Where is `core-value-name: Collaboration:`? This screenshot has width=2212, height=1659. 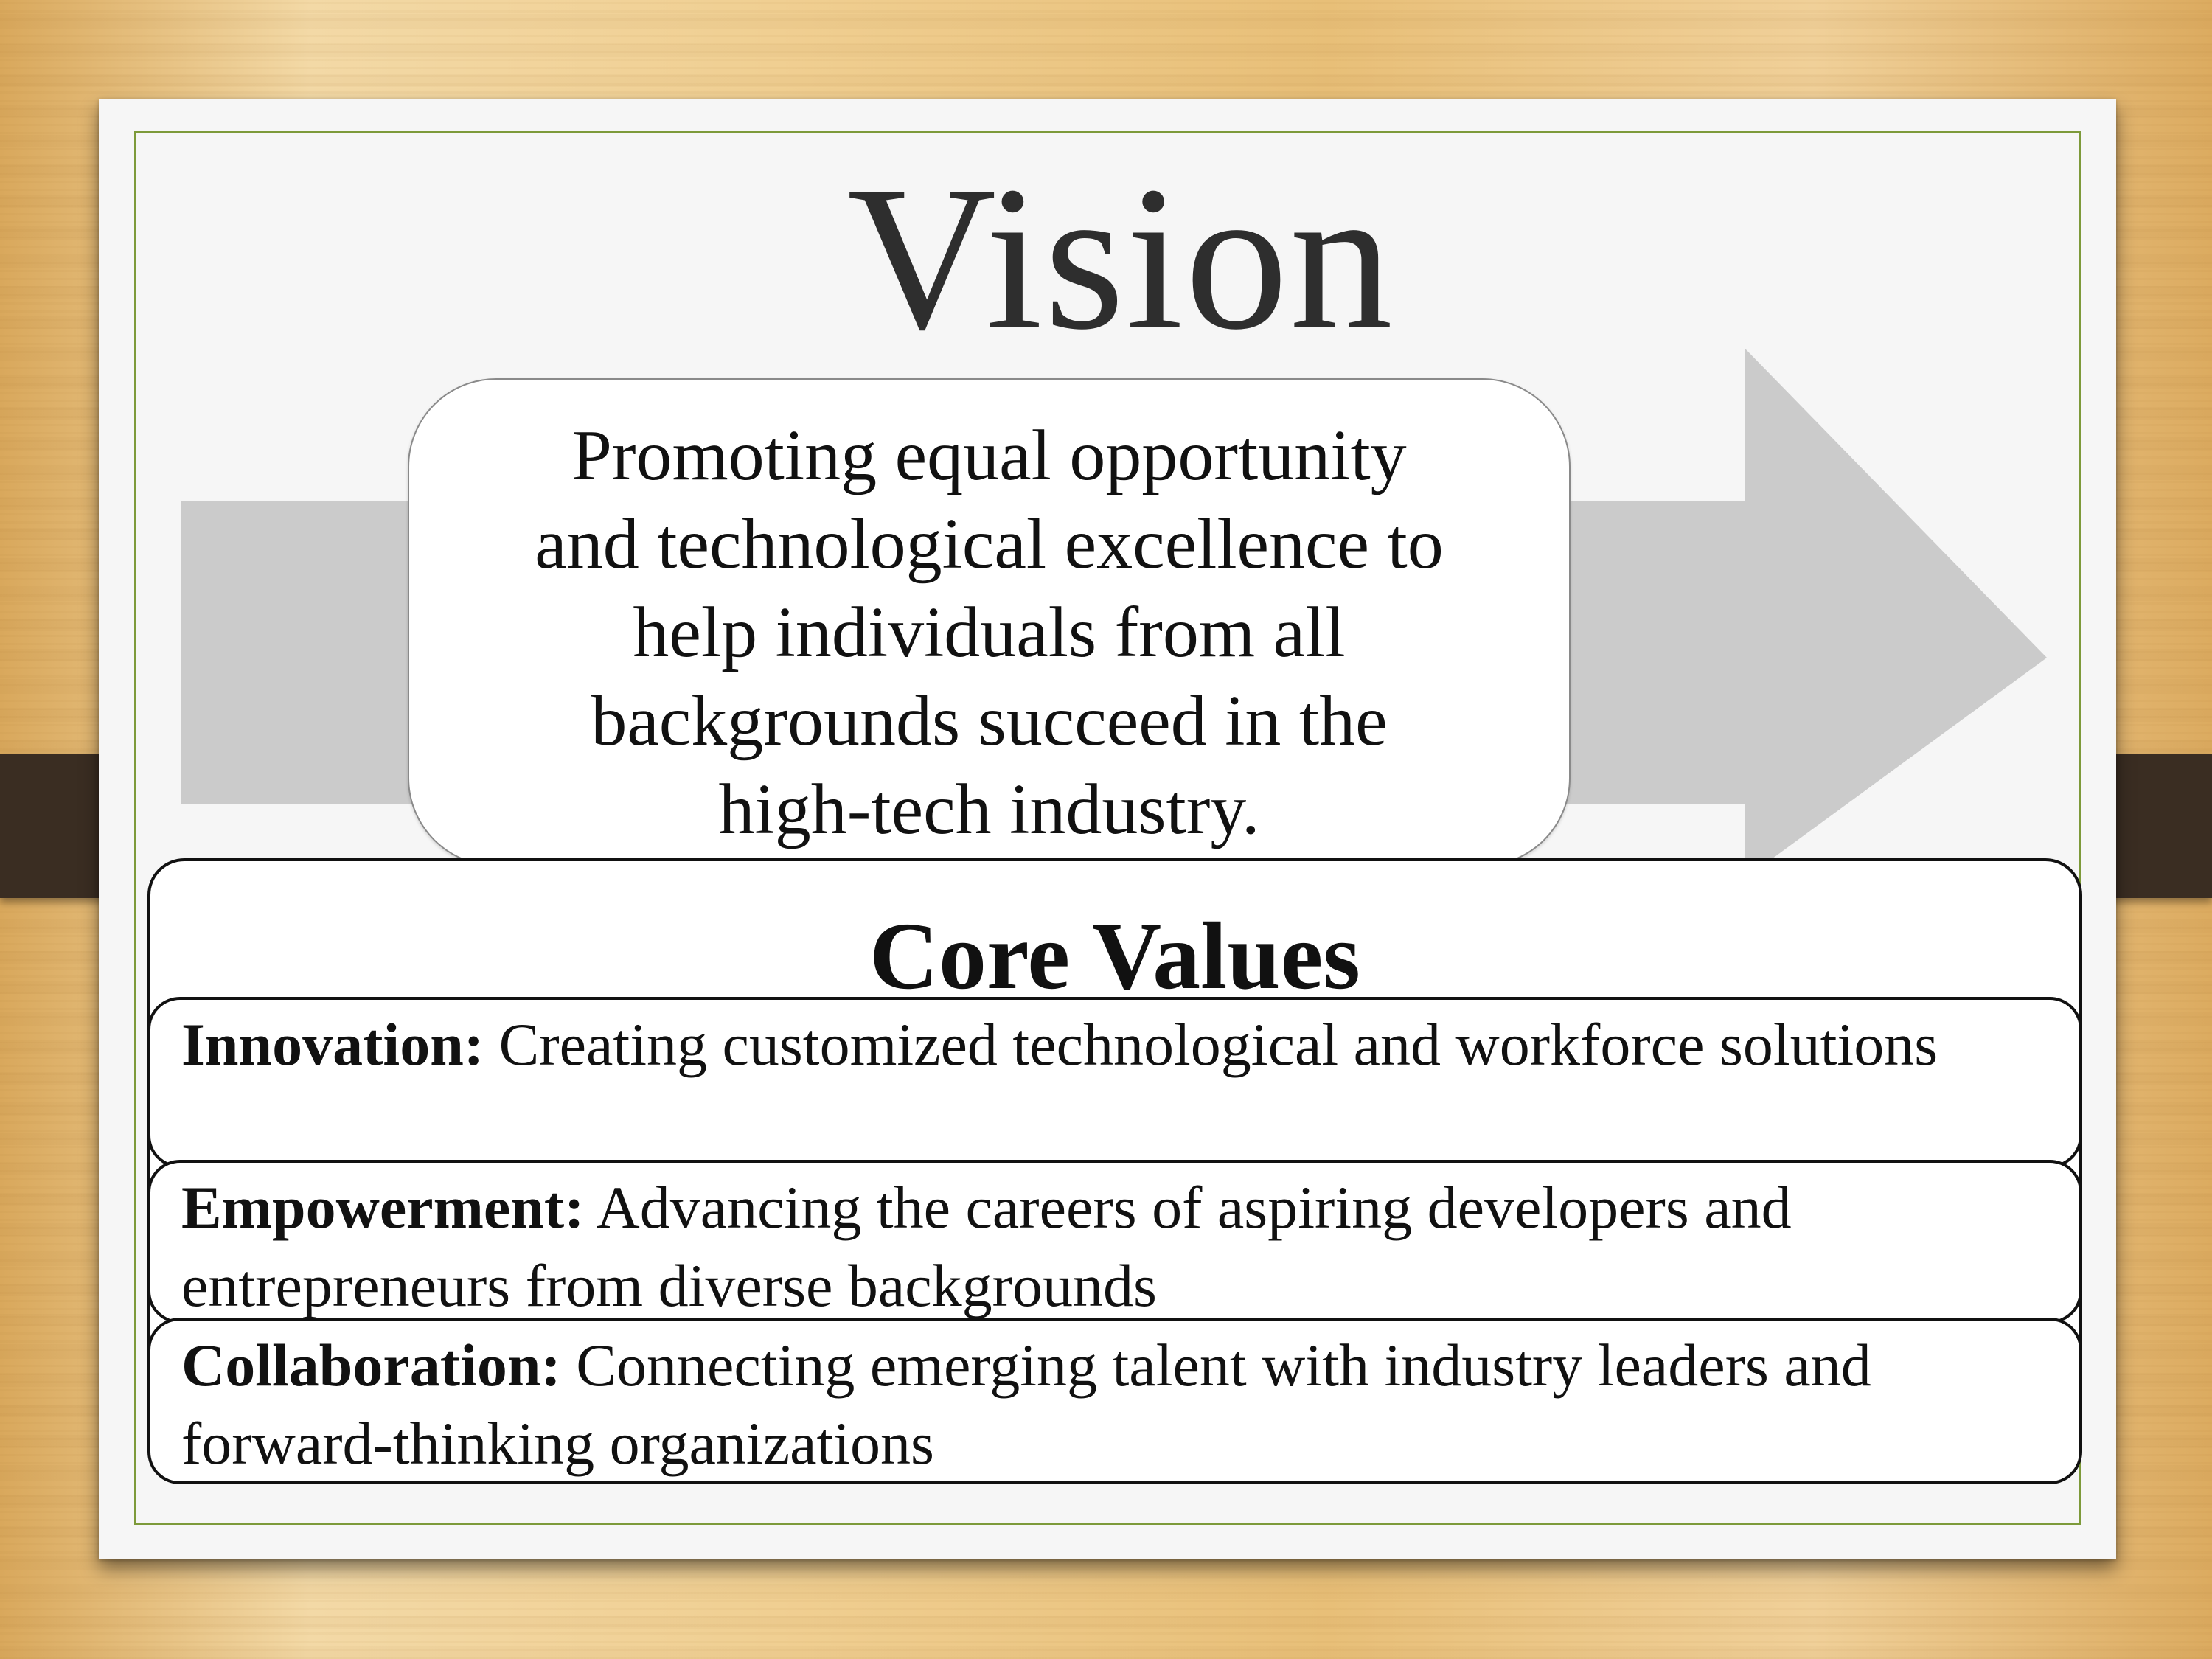
core-value-name: Collaboration: is located at coordinates (371, 1365).